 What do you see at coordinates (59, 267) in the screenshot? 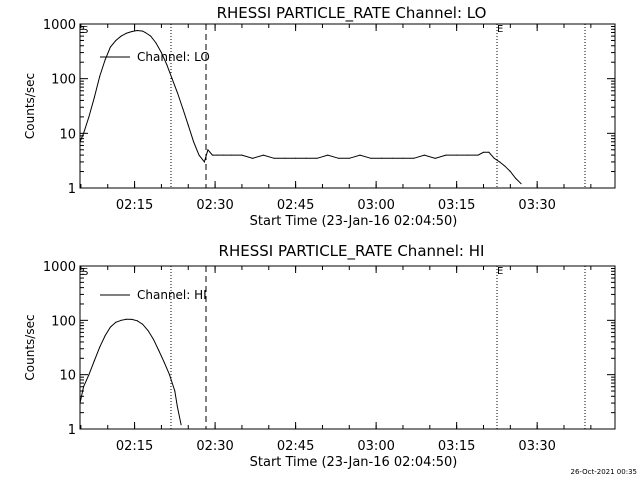
I see `y-tick-label: 1000` at bounding box center [59, 267].